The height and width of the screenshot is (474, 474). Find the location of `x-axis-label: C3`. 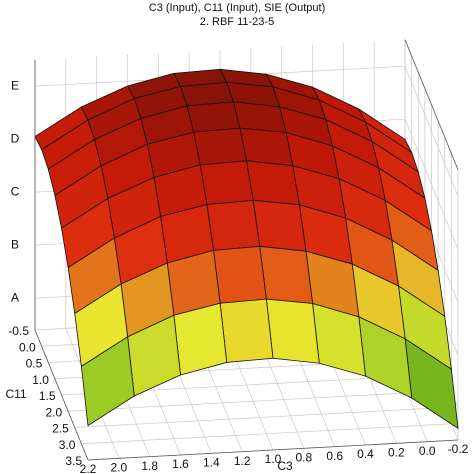

x-axis-label: C3 is located at coordinates (285, 466).